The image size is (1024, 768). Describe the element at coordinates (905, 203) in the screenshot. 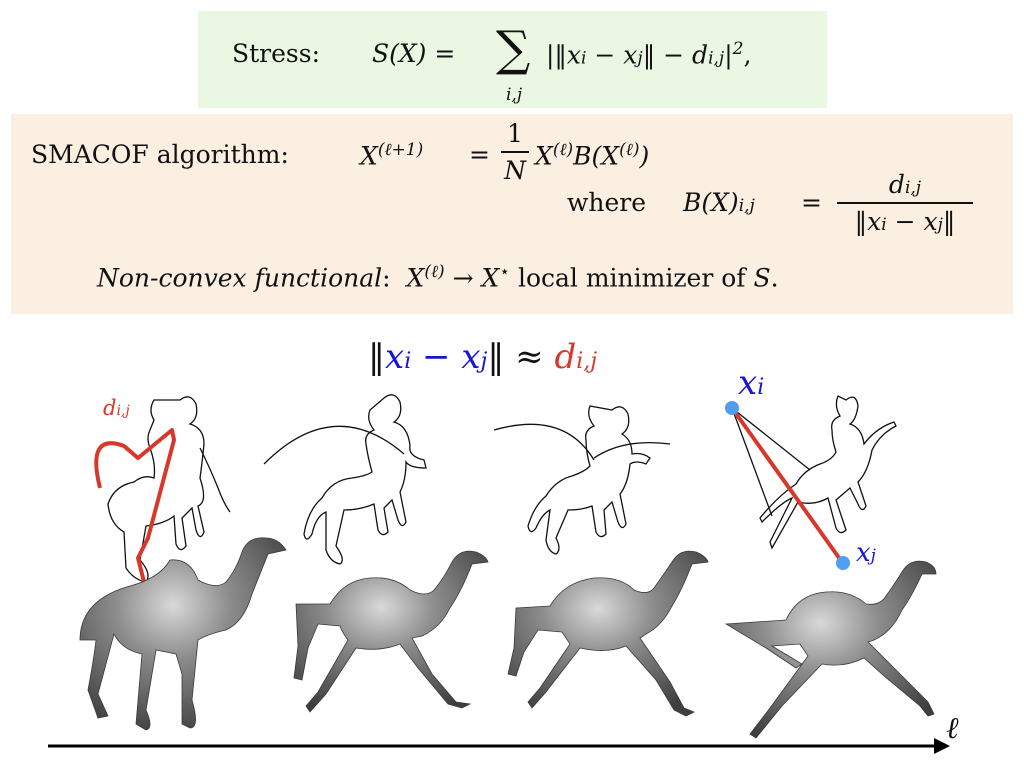

I see `b-definition-fraction: di,j ‖xi − xj‖` at that location.